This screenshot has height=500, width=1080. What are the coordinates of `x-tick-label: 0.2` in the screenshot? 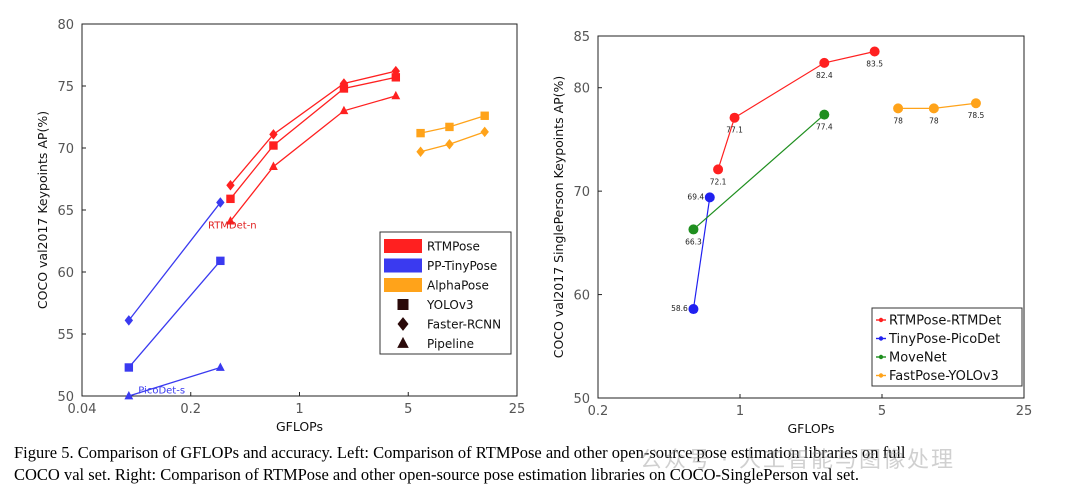 It's located at (598, 411).